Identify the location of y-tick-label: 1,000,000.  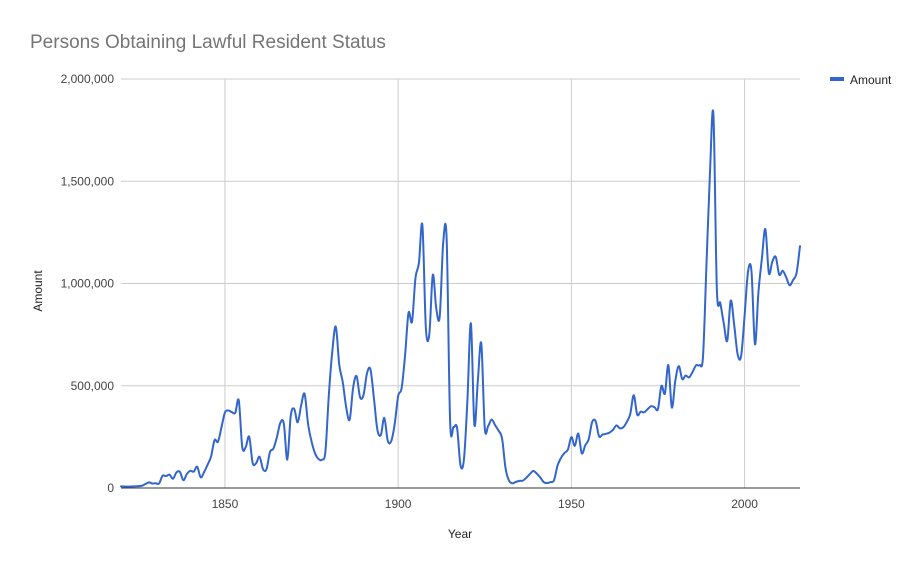
(88, 284).